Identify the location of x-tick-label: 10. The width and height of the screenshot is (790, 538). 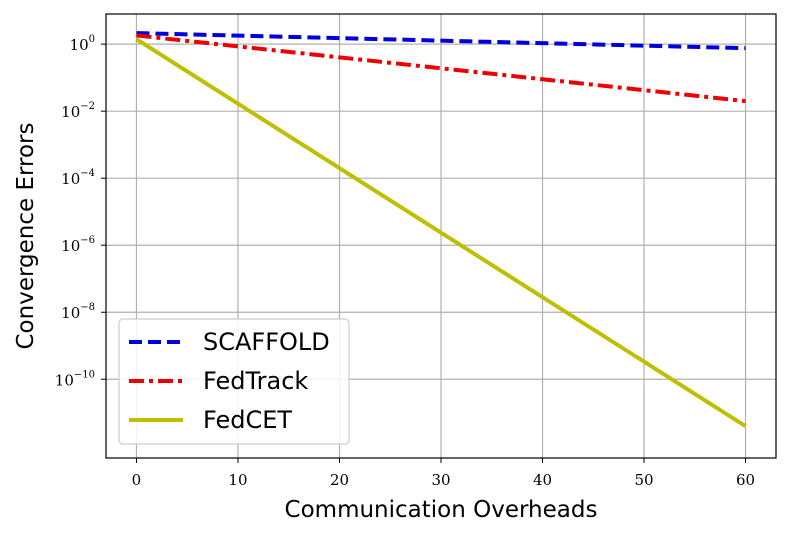
(237, 480).